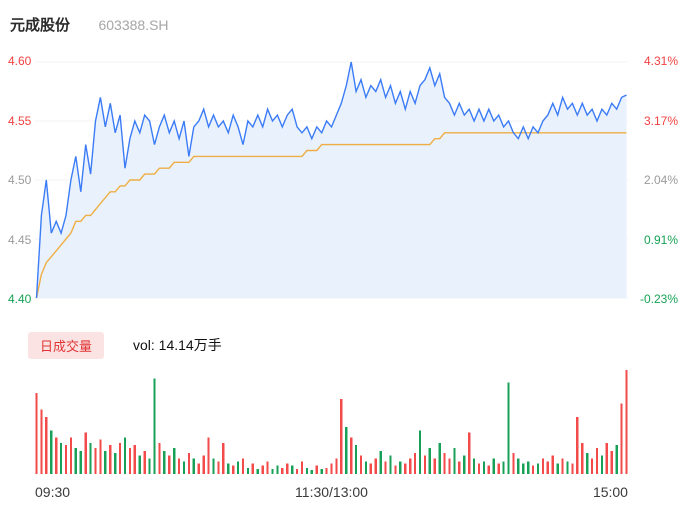 This screenshot has width=686, height=524. Describe the element at coordinates (20, 180) in the screenshot. I see `price-tick-label: 4.50` at that location.